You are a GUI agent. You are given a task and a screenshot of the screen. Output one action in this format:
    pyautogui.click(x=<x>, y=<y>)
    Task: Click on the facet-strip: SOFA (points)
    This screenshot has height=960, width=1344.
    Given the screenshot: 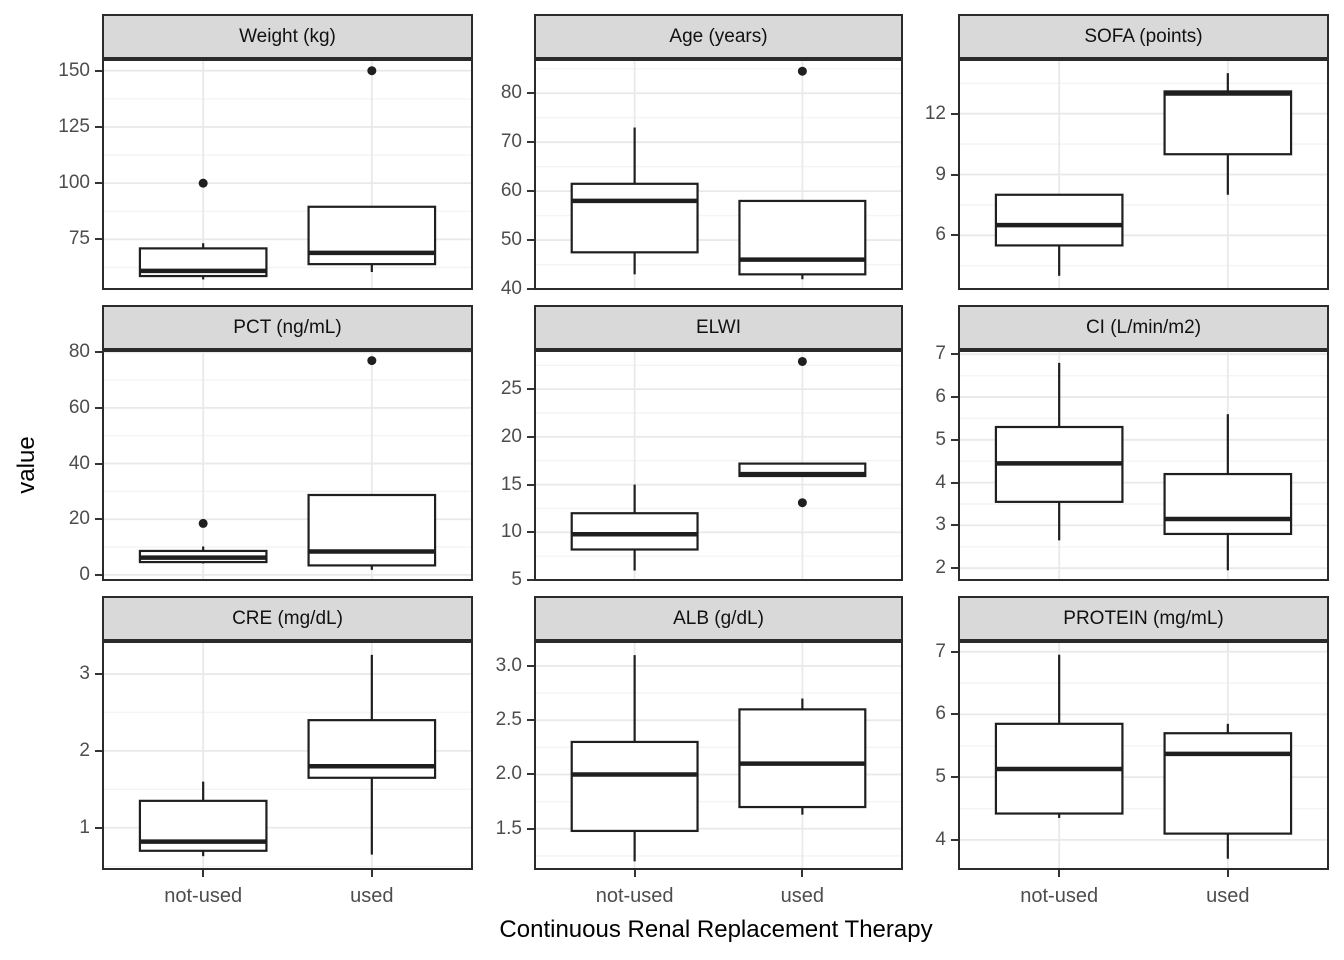 What is the action you would take?
    pyautogui.click(x=1143, y=36)
    